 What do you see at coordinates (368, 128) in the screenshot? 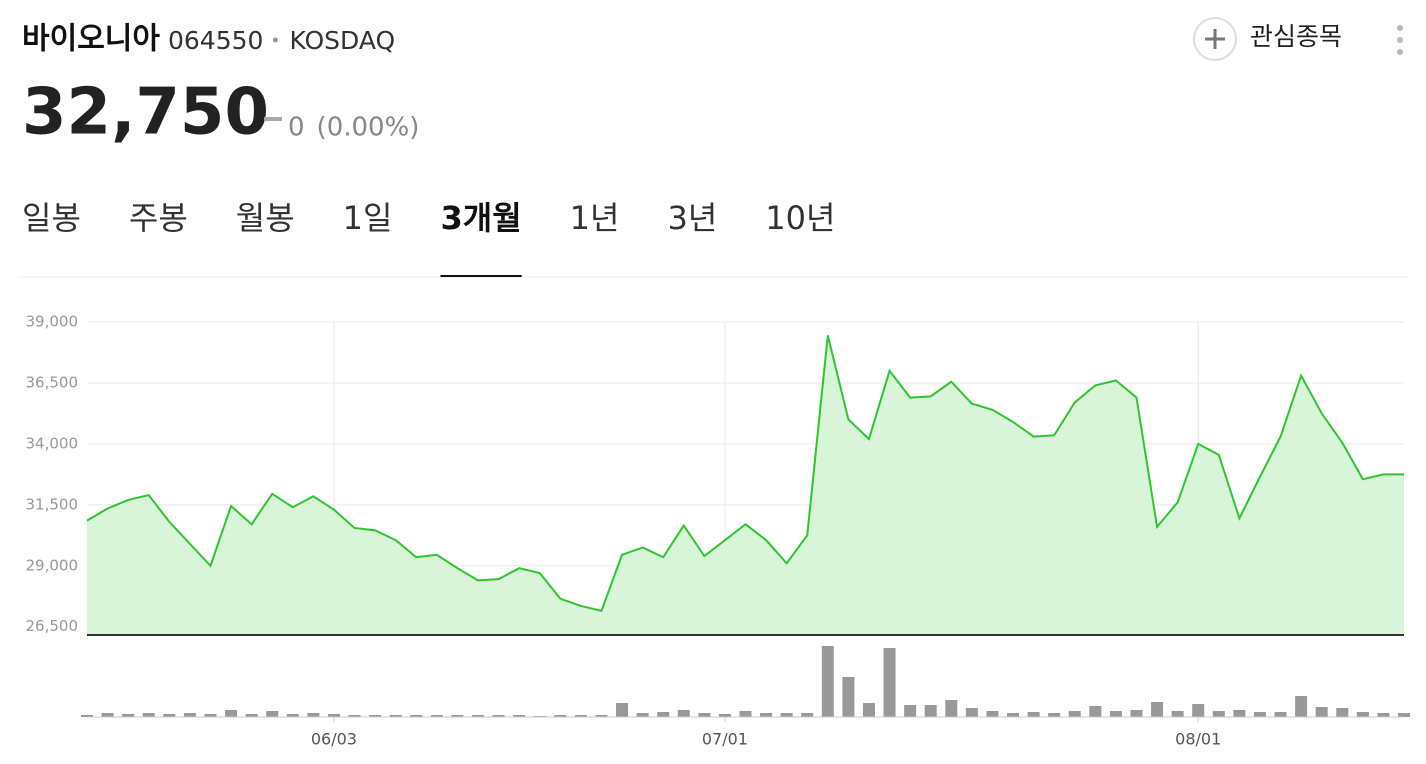
I see `change-rate: (0.00%)` at bounding box center [368, 128].